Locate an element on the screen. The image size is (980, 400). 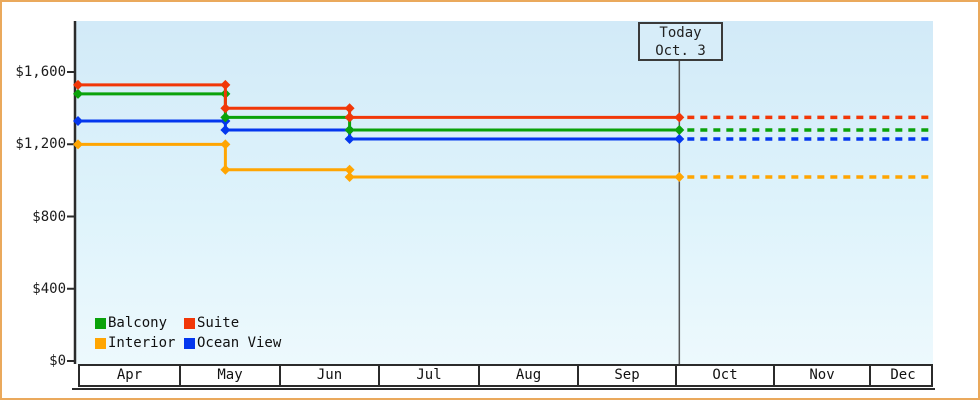
today-marker-box: Today Oct. 3 is located at coordinates (680, 41).